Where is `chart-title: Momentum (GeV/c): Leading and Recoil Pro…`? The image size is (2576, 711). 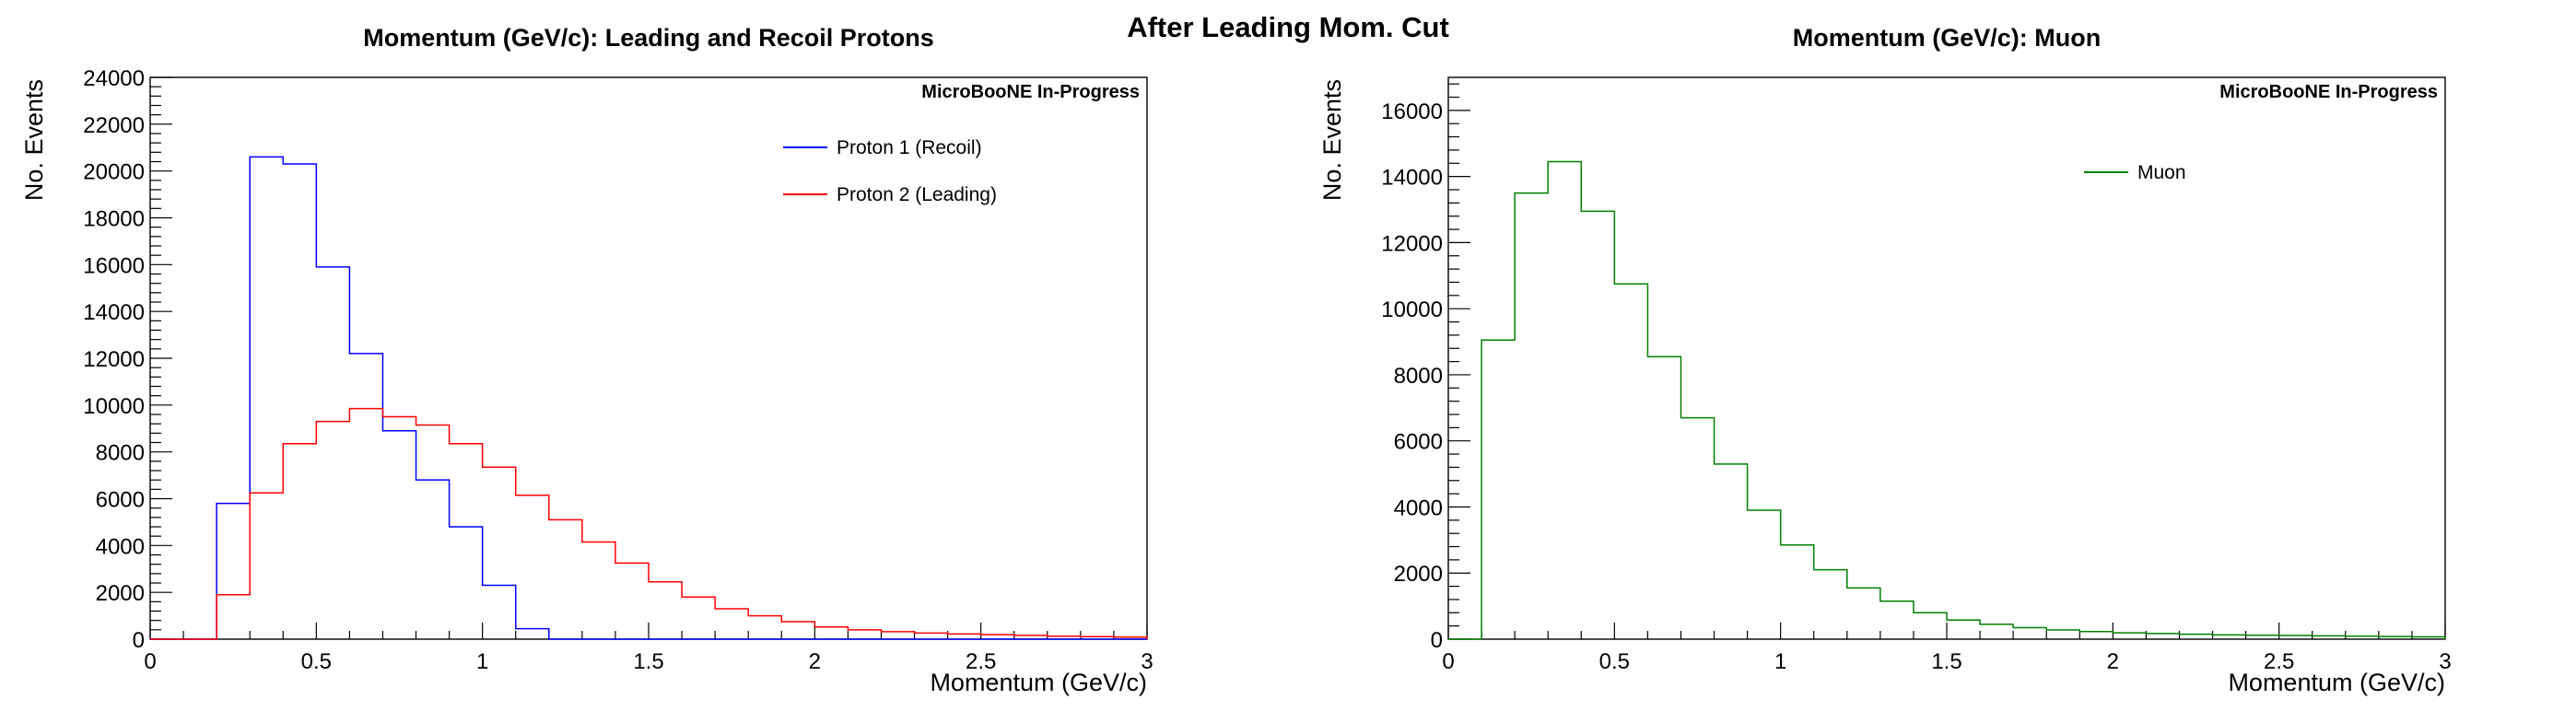 chart-title: Momentum (GeV/c): Leading and Recoil Pro… is located at coordinates (648, 38).